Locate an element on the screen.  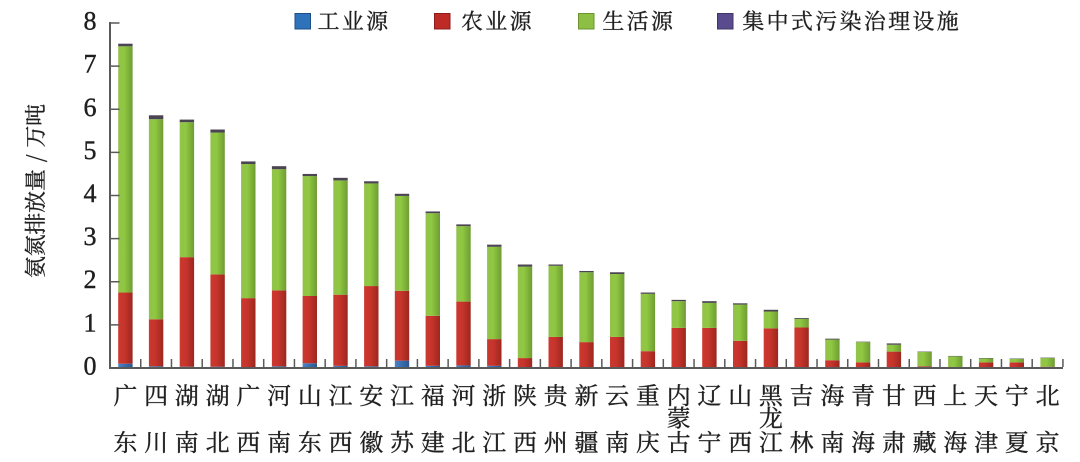
svg-text: 8 is located at coordinates (90, 21).